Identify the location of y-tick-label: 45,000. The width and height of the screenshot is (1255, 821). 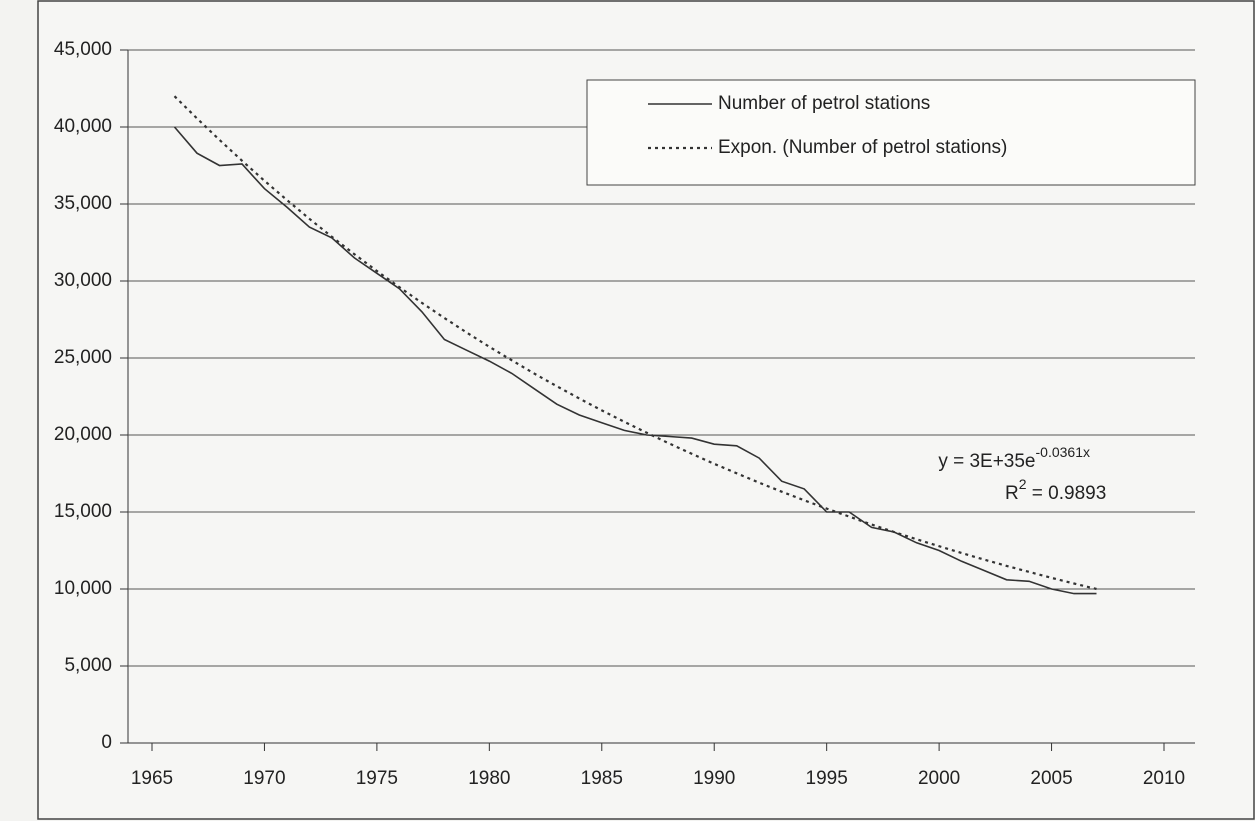
(83, 49).